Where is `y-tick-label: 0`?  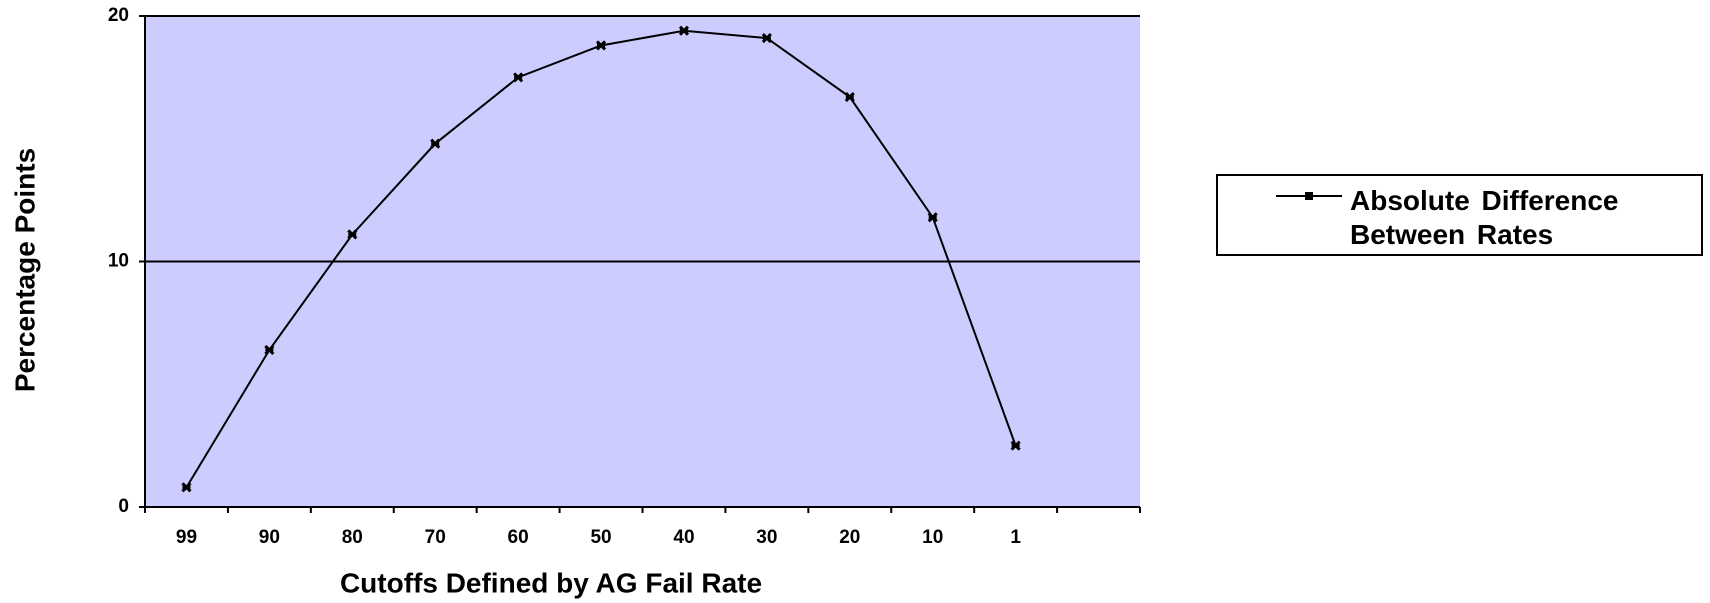
y-tick-label: 0 is located at coordinates (123, 506).